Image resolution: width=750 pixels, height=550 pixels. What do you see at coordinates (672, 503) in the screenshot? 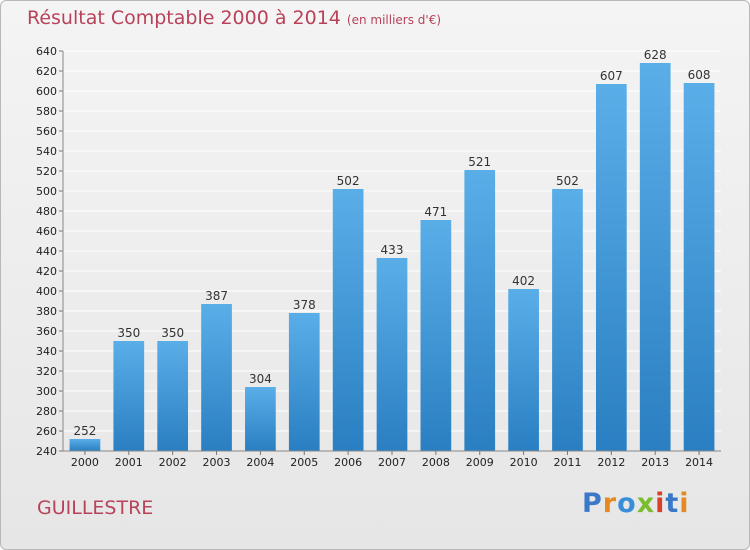
I see `logo-letter: t` at bounding box center [672, 503].